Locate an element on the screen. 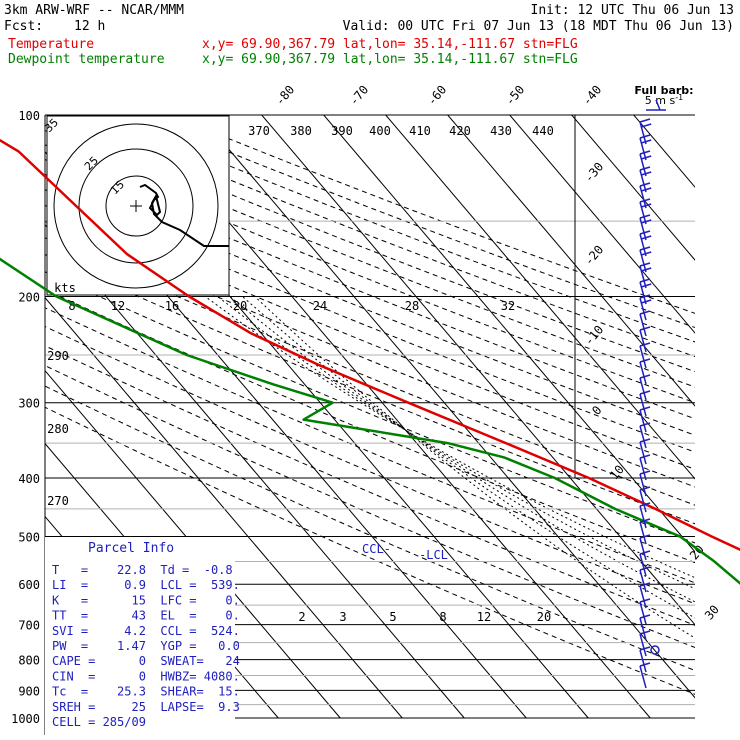 The image size is (740, 740). parcel-info-row-0: T = 22.8 Td = -0.8 is located at coordinates (142, 570).